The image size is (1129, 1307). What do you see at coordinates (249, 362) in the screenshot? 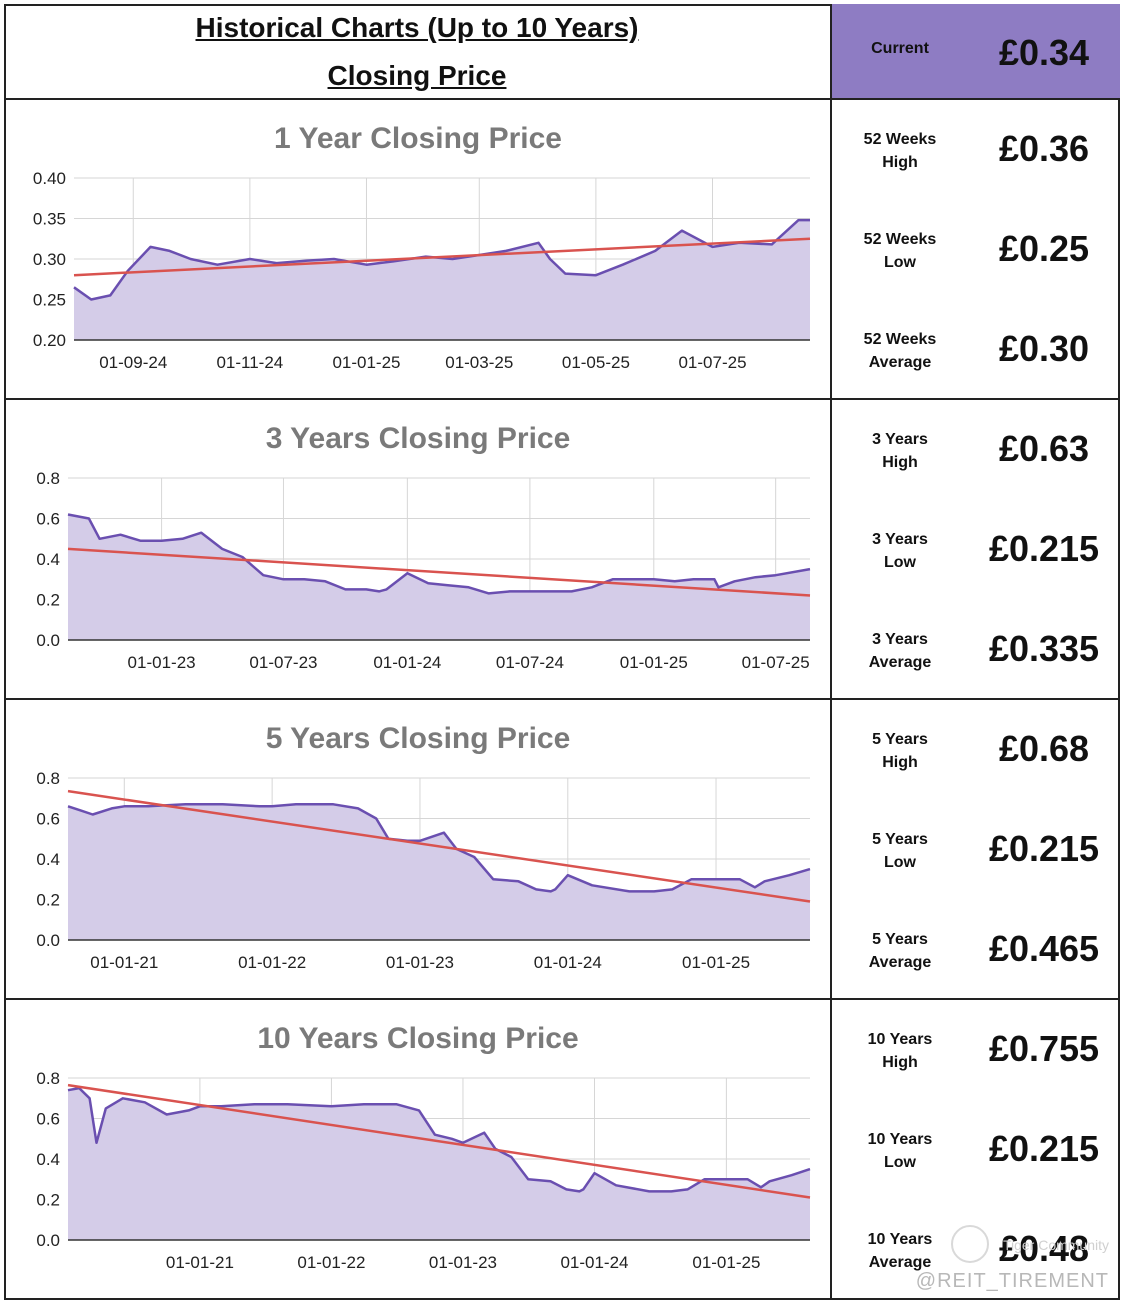
I see `x-tick-label: 01-11-24` at bounding box center [249, 362].